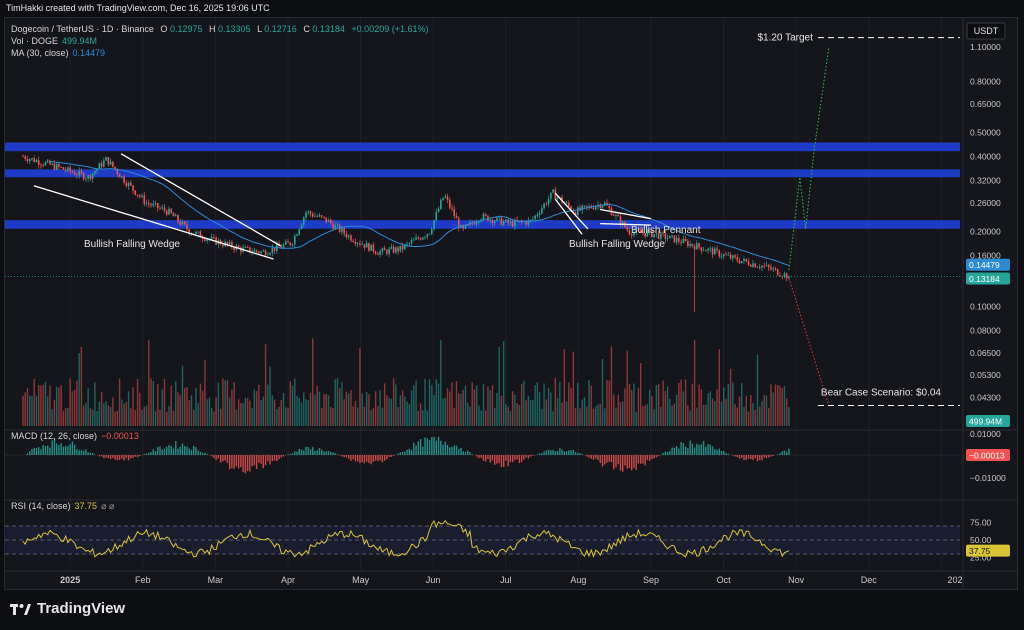 This screenshot has height=630, width=1024. Describe the element at coordinates (163, 29) in the screenshot. I see `legend-o-label: O` at that location.